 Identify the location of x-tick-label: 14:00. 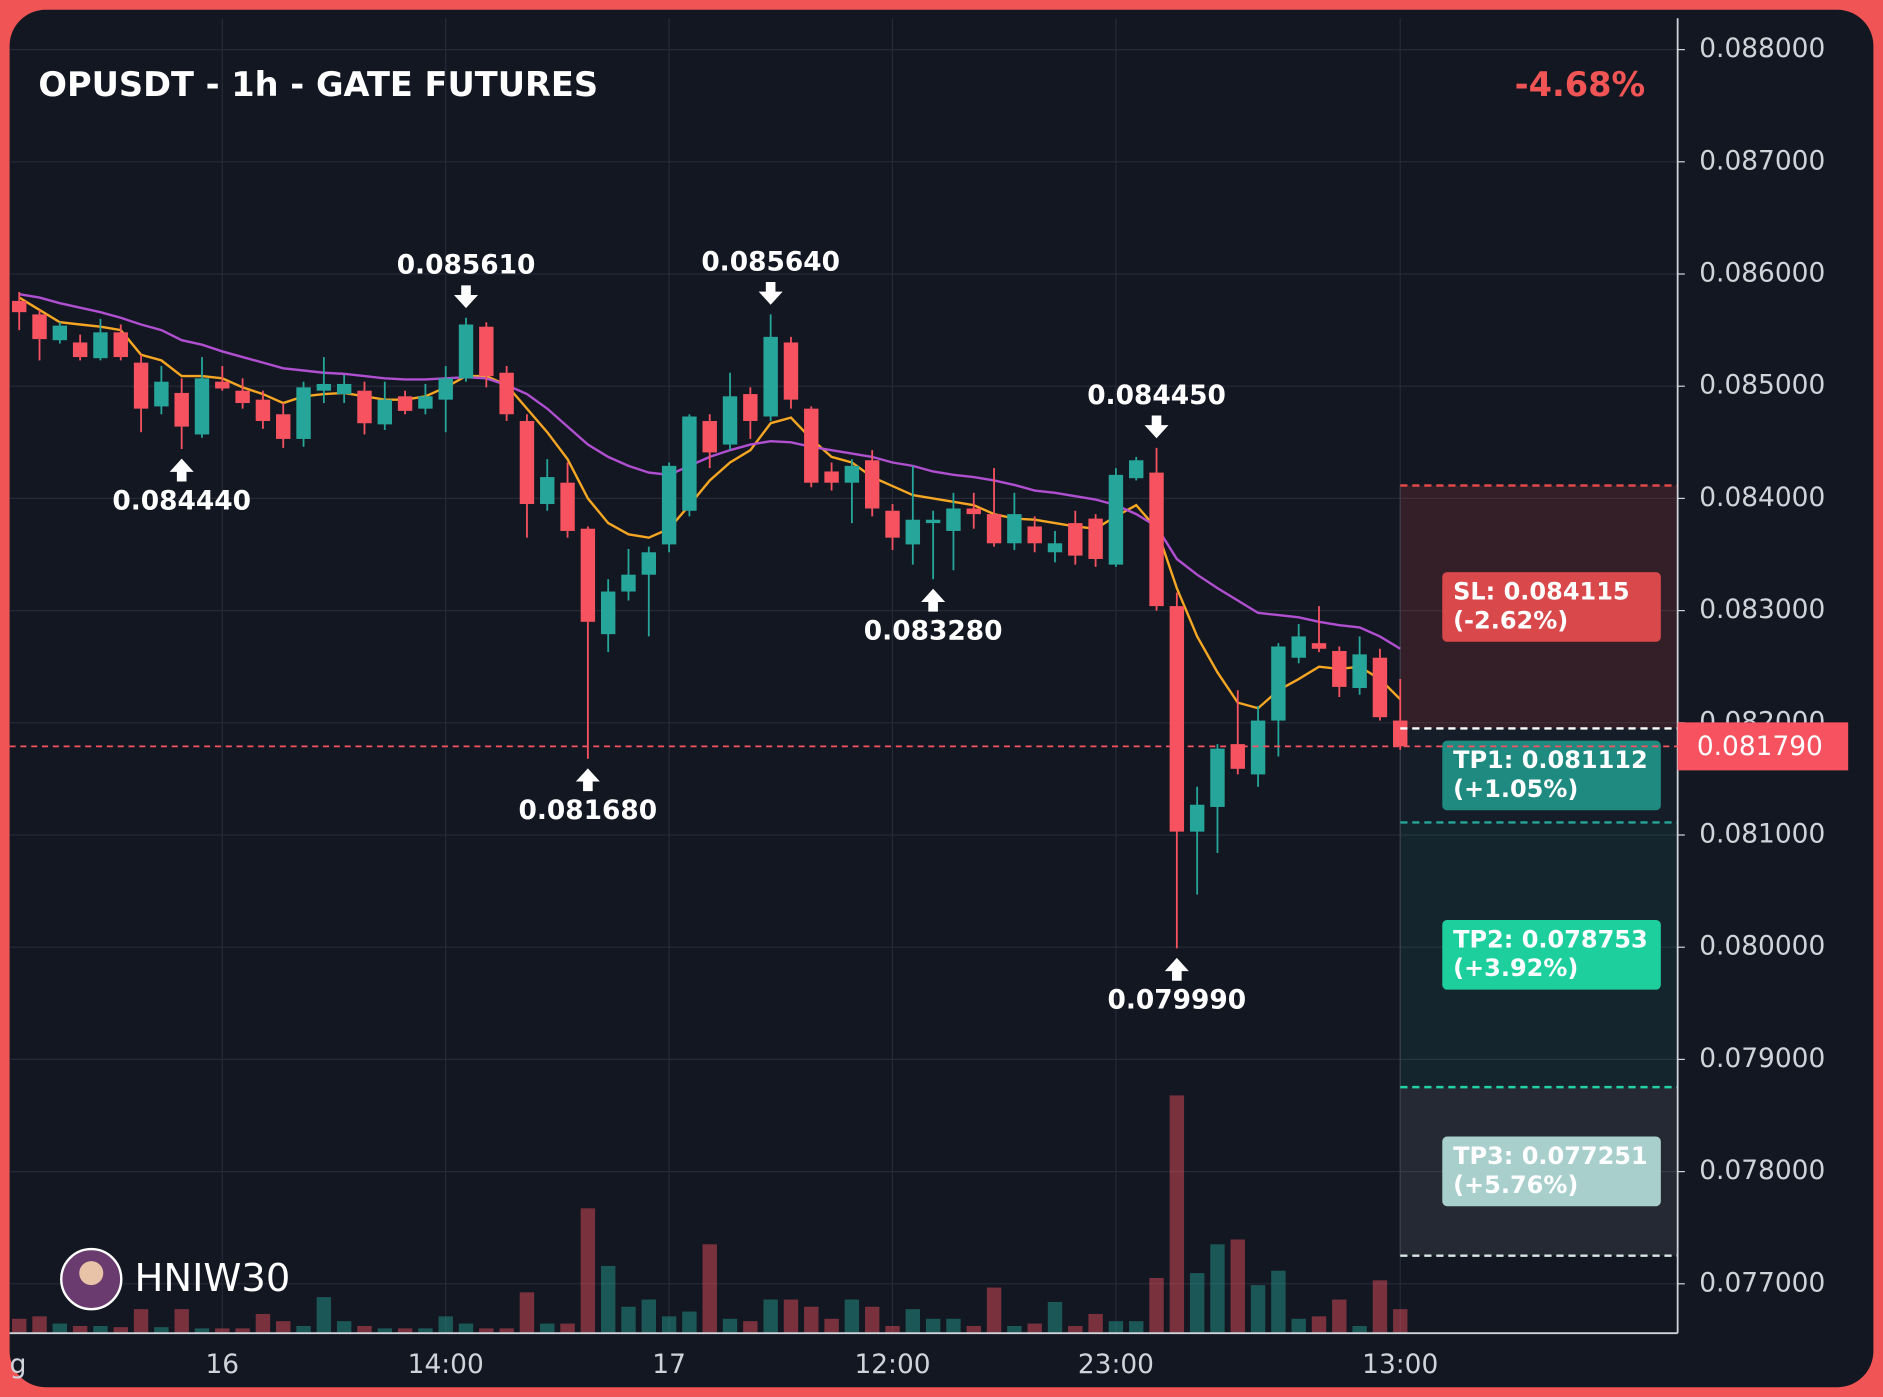
(446, 1364).